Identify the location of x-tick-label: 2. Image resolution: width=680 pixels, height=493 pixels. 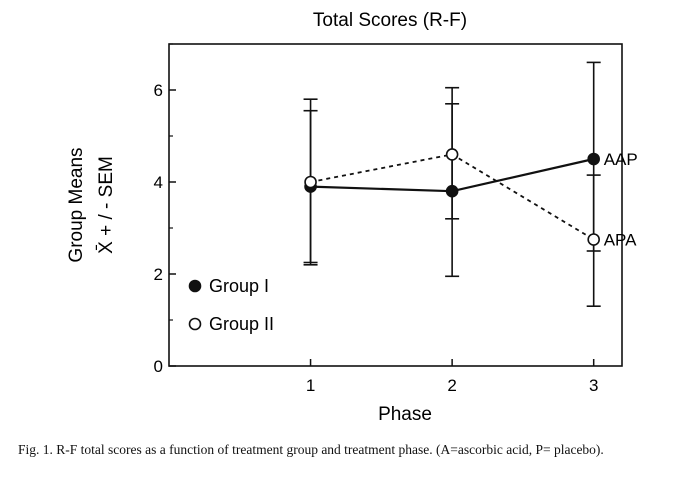
(451, 385).